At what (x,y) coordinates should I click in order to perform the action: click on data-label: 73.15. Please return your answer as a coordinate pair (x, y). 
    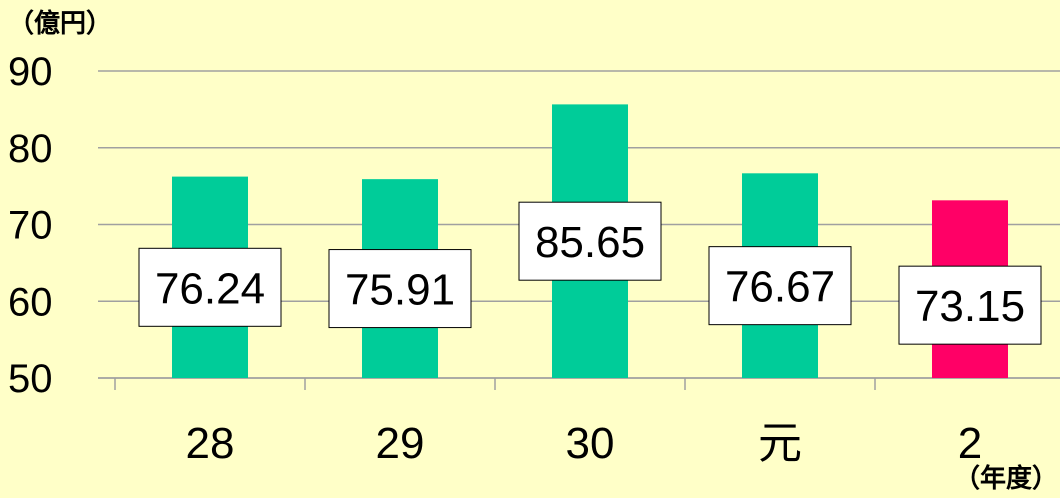
    Looking at the image, I should click on (970, 306).